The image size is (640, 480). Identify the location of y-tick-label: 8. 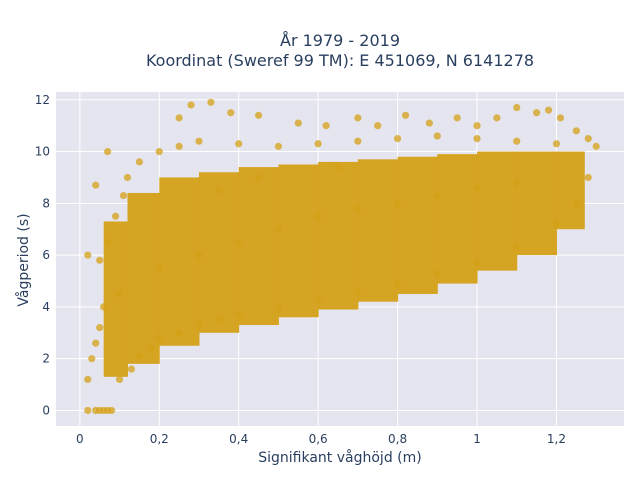
(46, 203).